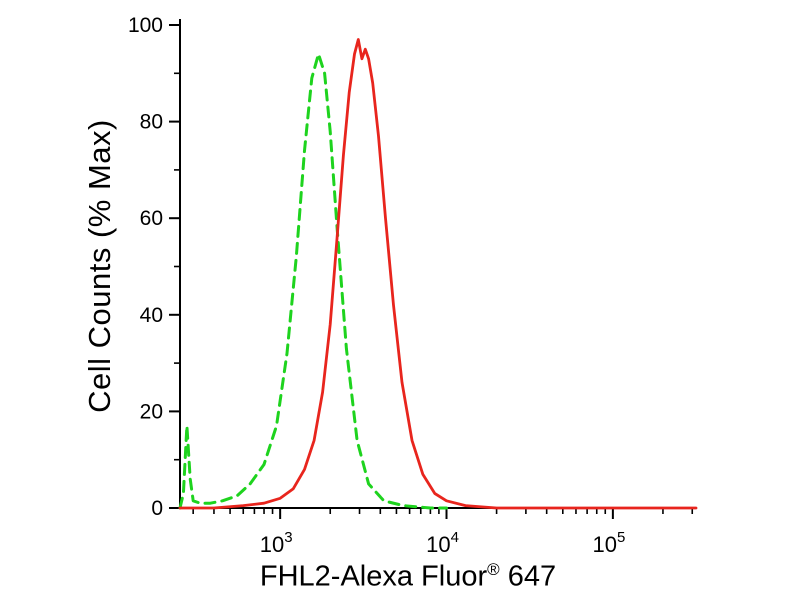 This screenshot has width=800, height=600. What do you see at coordinates (276, 543) in the screenshot?
I see `svg-text: 10³` at bounding box center [276, 543].